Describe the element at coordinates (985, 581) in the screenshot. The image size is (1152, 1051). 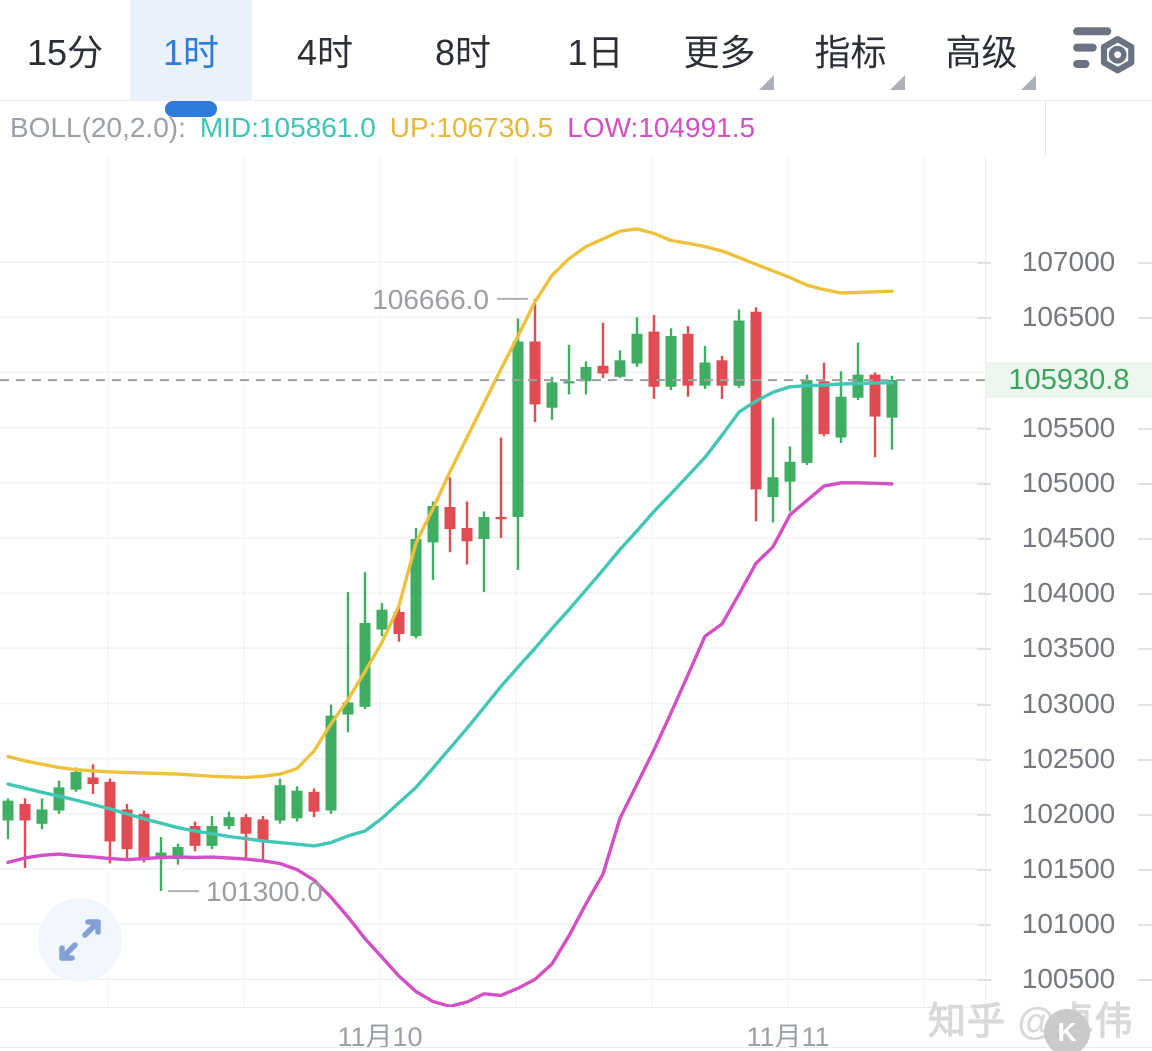
I see `price-axis-separator` at that location.